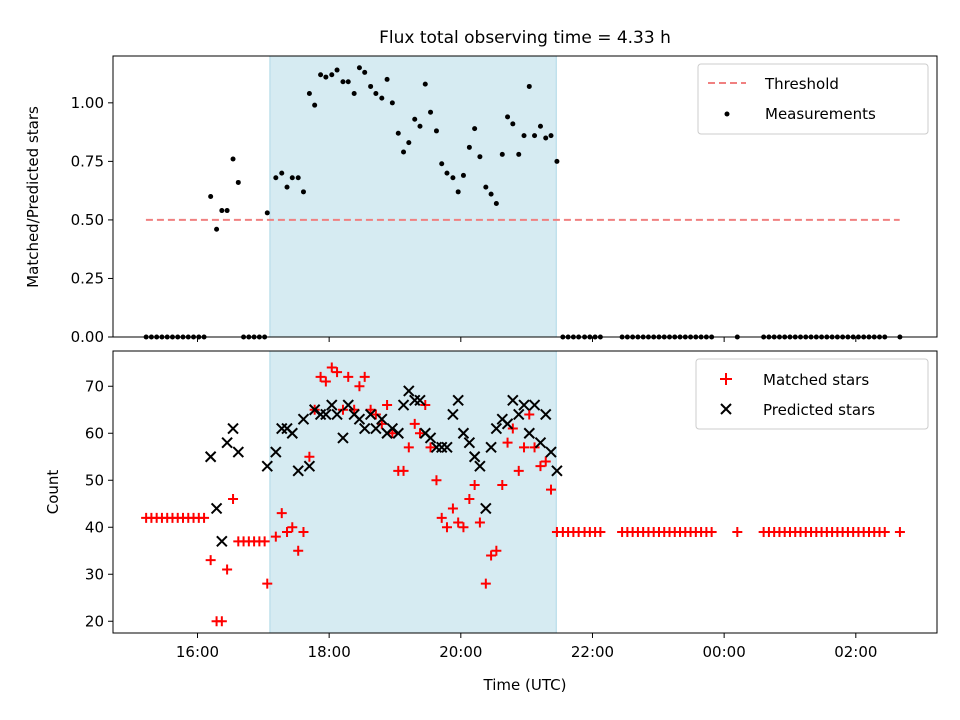  What do you see at coordinates (413, 492) in the screenshot?
I see `observing-span` at bounding box center [413, 492].